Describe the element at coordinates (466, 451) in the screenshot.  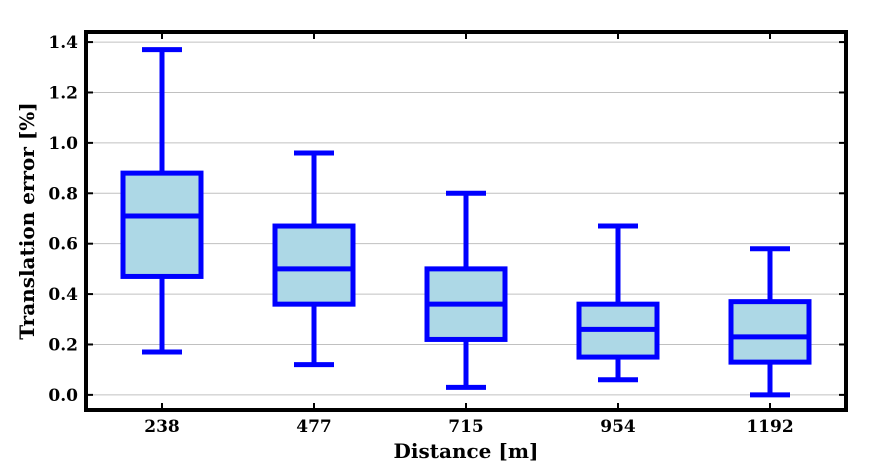
I see `x-axis-label: Distance [m]` at that location.